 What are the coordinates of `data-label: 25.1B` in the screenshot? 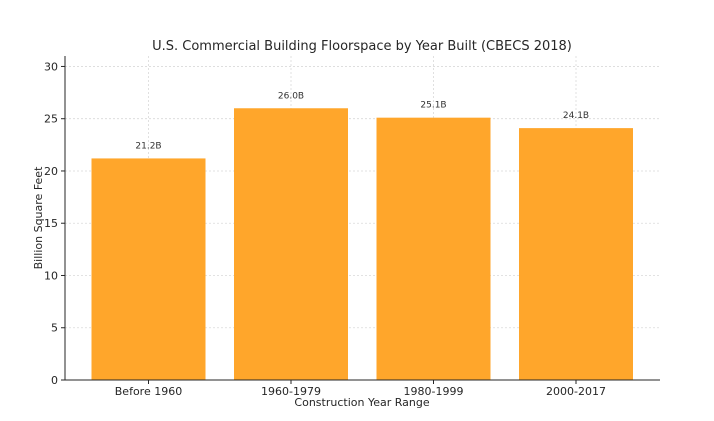 It's located at (433, 106).